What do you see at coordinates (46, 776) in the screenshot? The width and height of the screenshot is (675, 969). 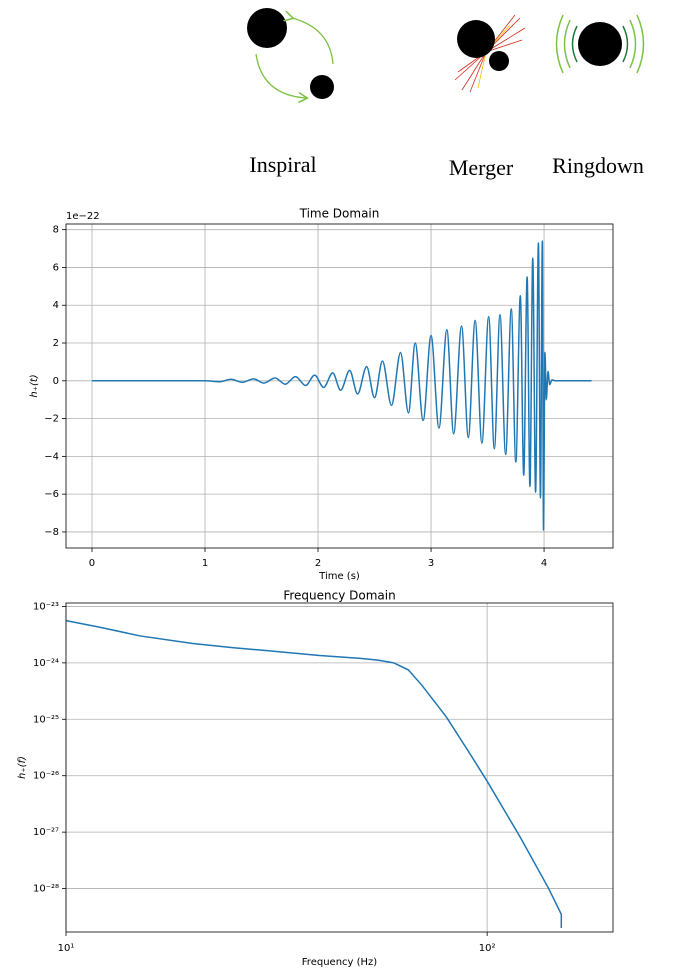 I see `y-tick-label: 10⁻²⁶` at bounding box center [46, 776].